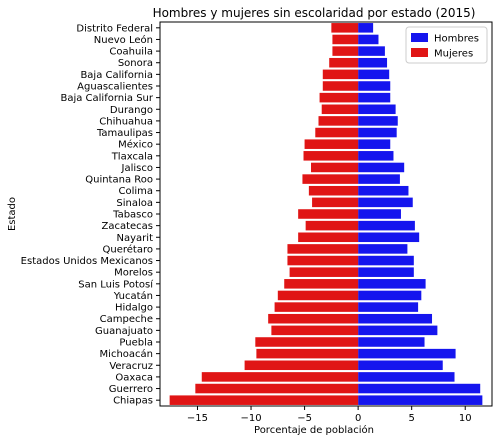  What do you see at coordinates (135, 191) in the screenshot?
I see `category-label: Colima` at bounding box center [135, 191].